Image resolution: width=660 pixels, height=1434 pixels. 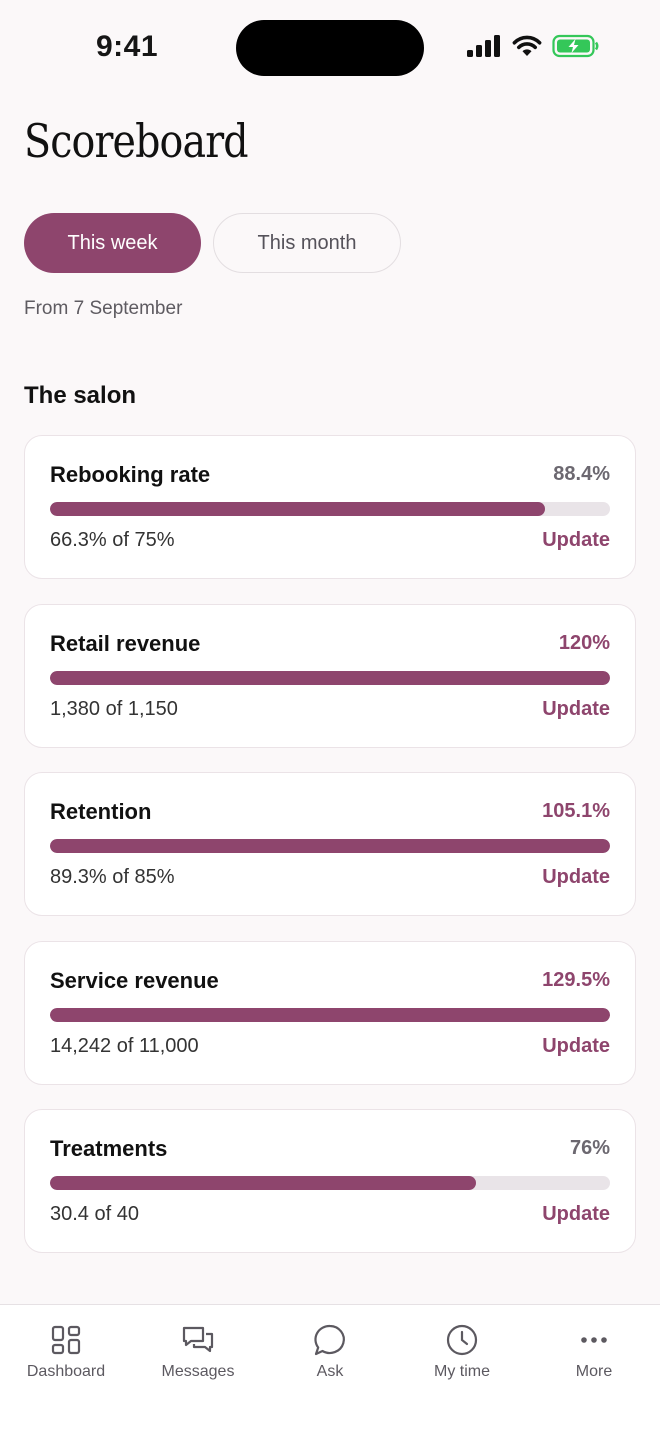 I want to click on metric-percent: 120%, so click(x=584, y=643).